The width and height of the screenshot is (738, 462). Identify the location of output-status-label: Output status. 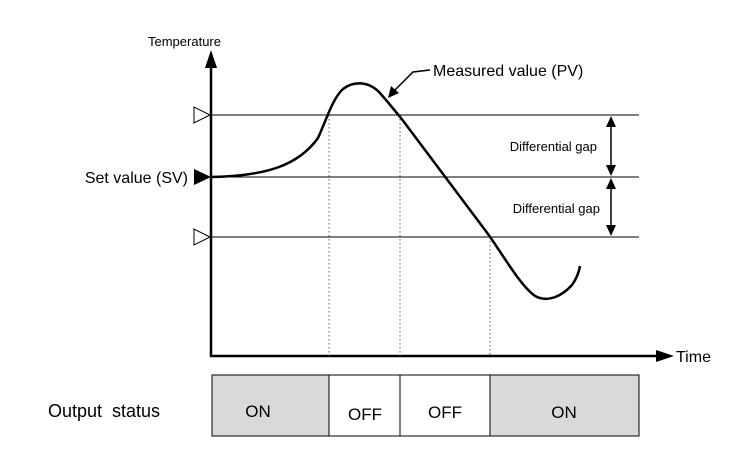
(104, 411).